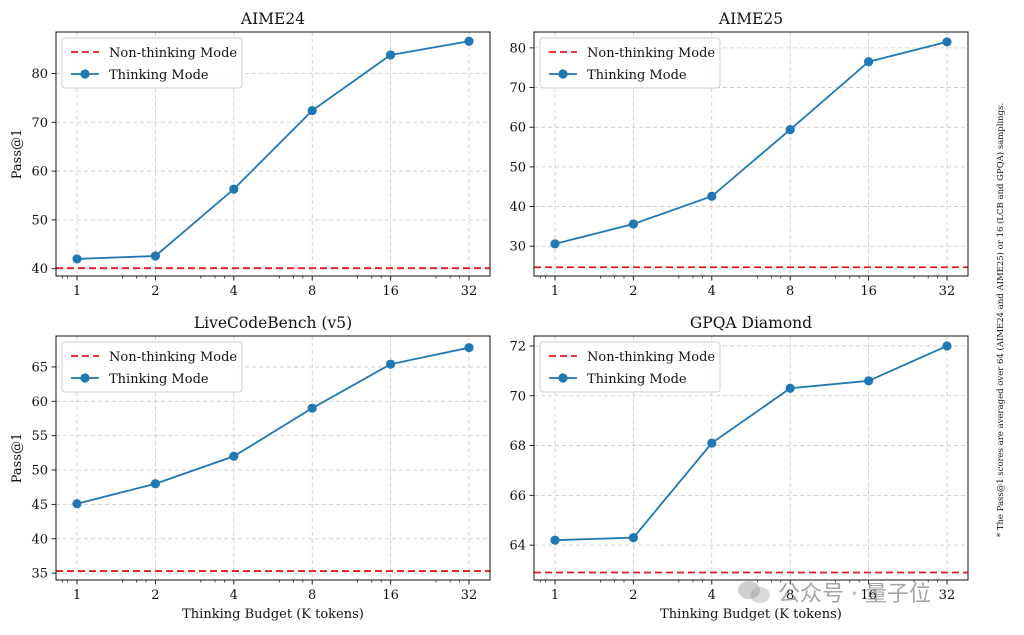 This screenshot has width=1024, height=635. Describe the element at coordinates (273, 614) in the screenshot. I see `x-axis-label: Thinking Budget (K tokens)` at that location.